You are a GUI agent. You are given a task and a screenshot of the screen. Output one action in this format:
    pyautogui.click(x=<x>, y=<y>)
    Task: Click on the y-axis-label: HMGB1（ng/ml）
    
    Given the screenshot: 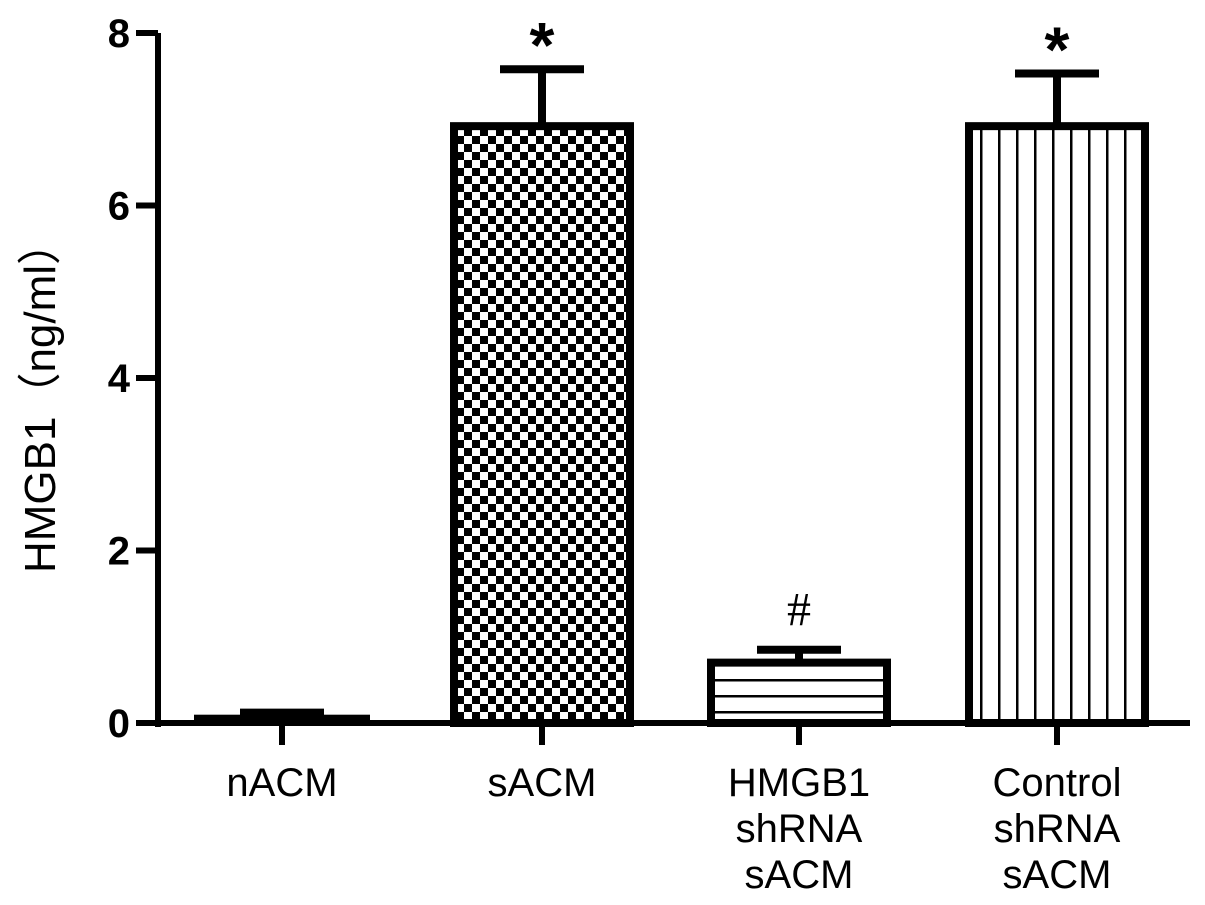 What is the action you would take?
    pyautogui.click(x=40, y=397)
    